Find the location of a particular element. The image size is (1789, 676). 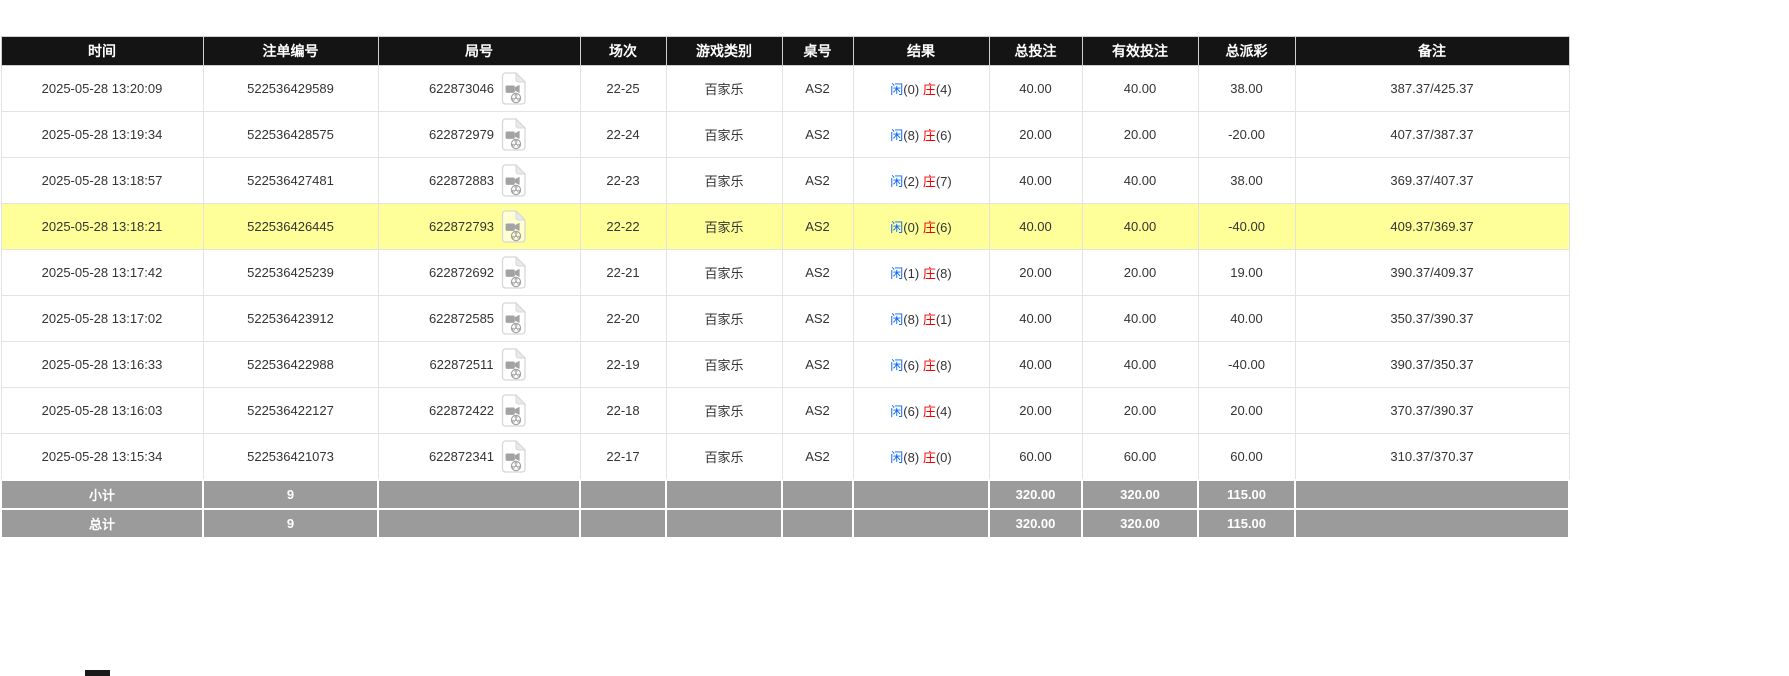

cell-round-id: 622872511 is located at coordinates (479, 364).